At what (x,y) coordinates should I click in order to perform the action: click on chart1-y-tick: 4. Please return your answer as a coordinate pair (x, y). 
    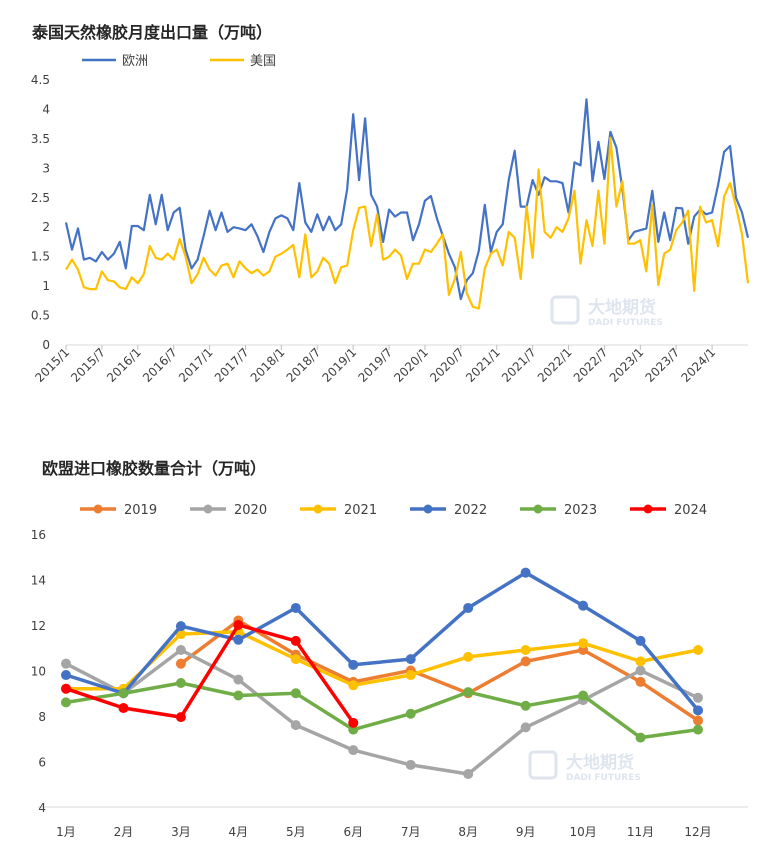
    Looking at the image, I should click on (46, 109).